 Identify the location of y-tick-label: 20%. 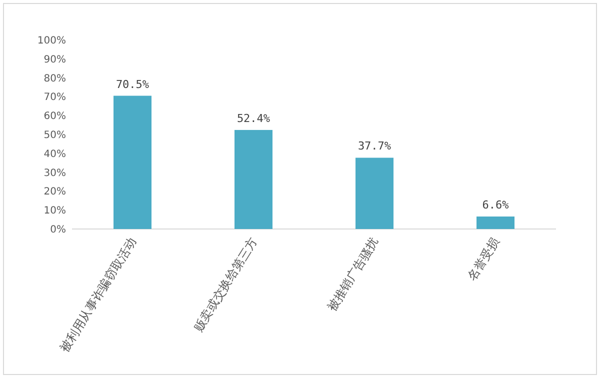
(55, 192).